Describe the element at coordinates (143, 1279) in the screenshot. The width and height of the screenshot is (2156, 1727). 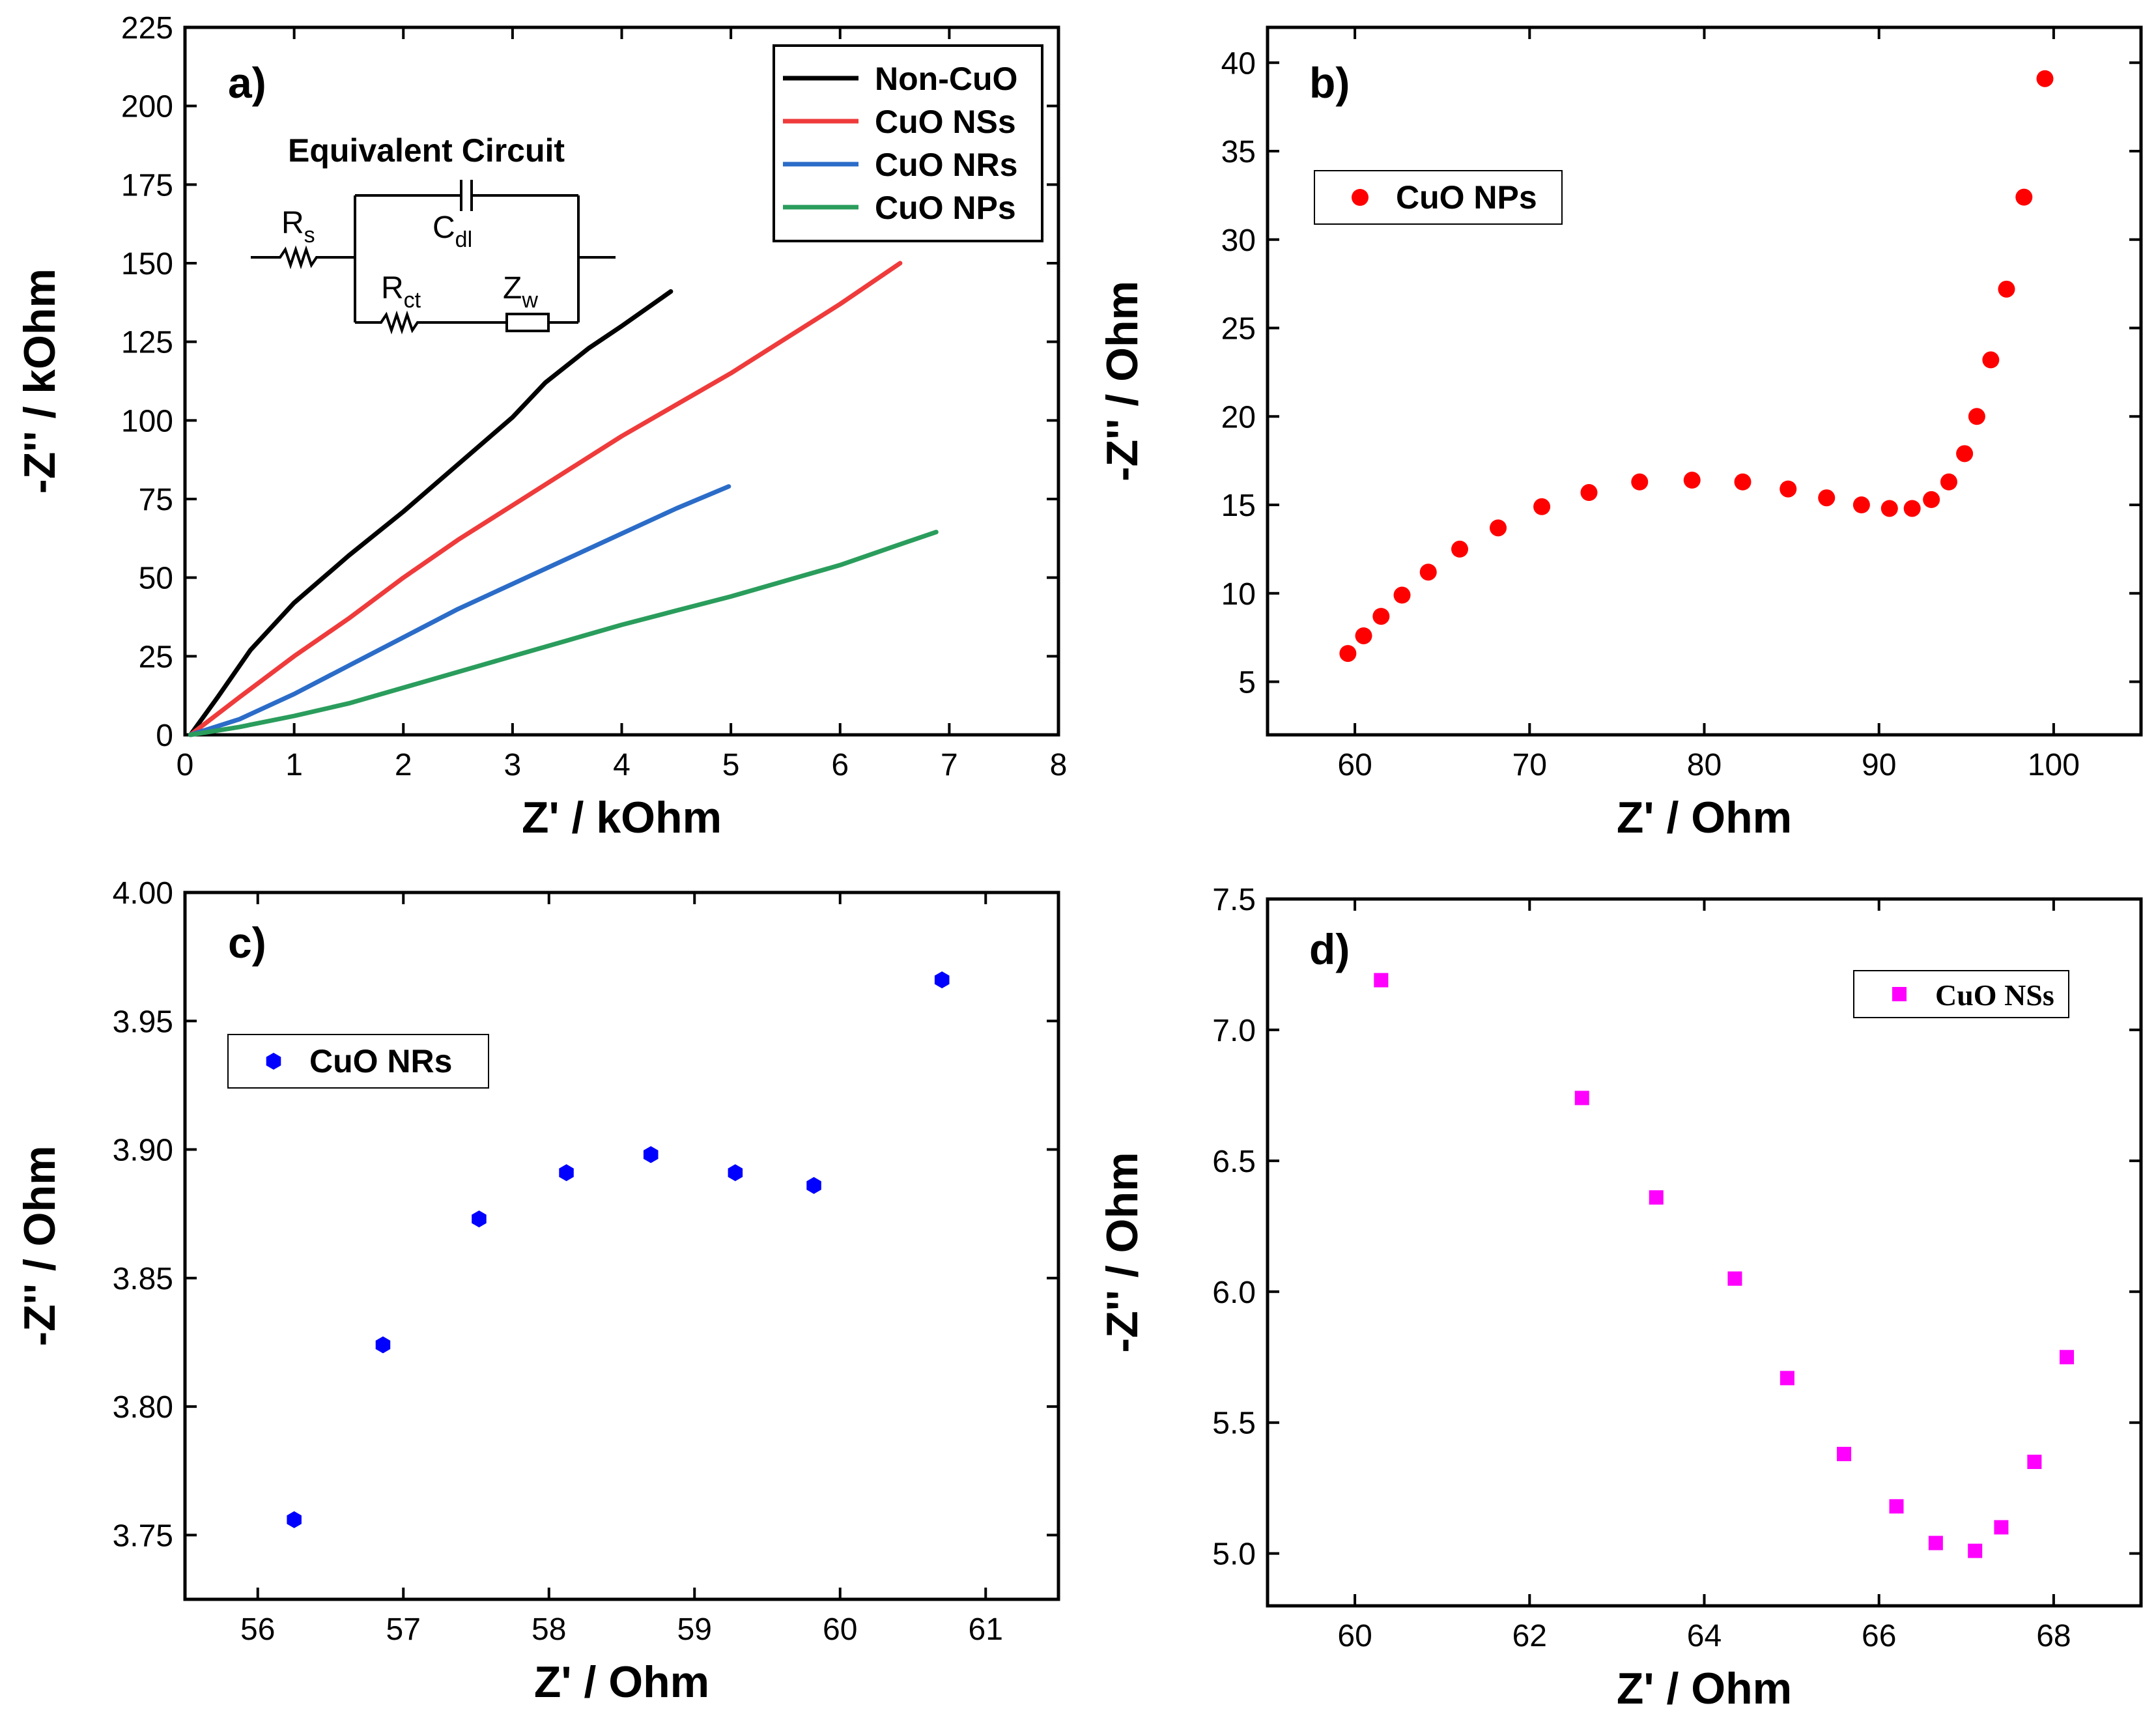
I see `y-tick-label: 3.85` at that location.